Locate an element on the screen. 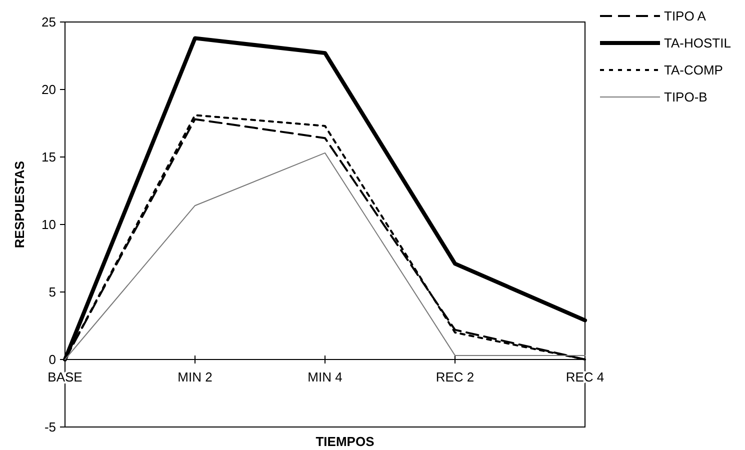 Image resolution: width=745 pixels, height=450 pixels. y-tick-label: 25 is located at coordinates (49, 22).